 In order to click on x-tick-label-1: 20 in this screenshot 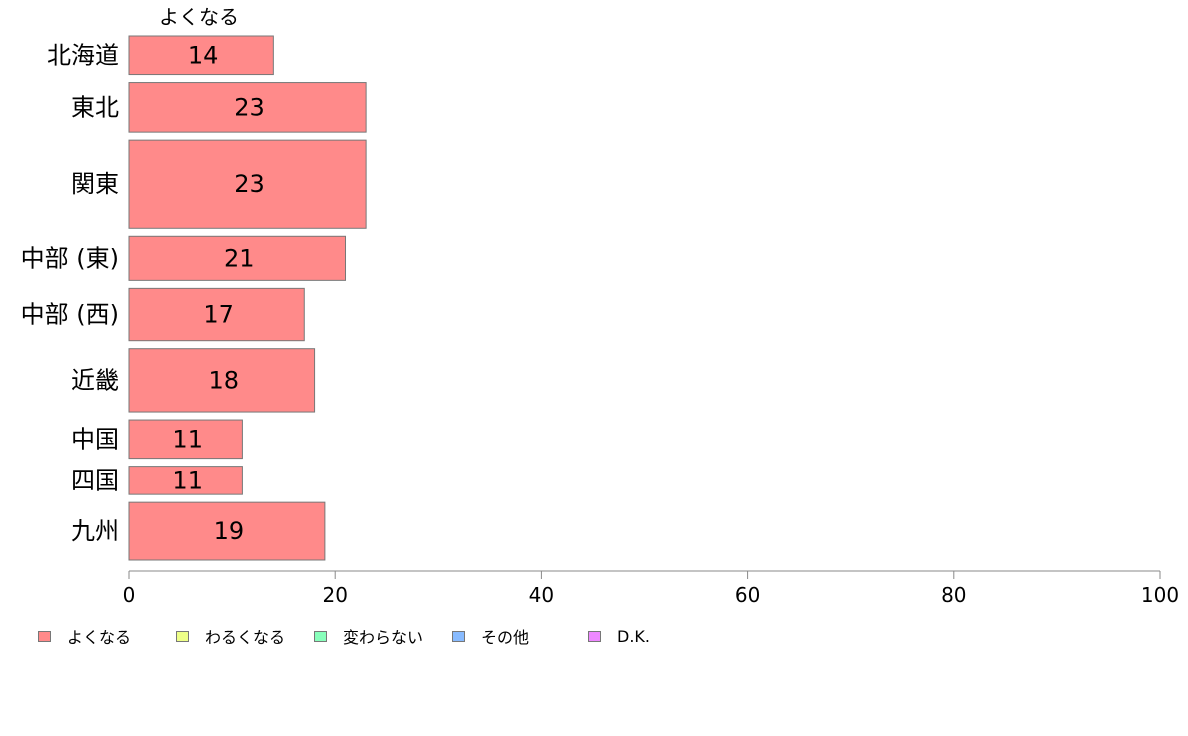, I will do `click(334, 595)`.